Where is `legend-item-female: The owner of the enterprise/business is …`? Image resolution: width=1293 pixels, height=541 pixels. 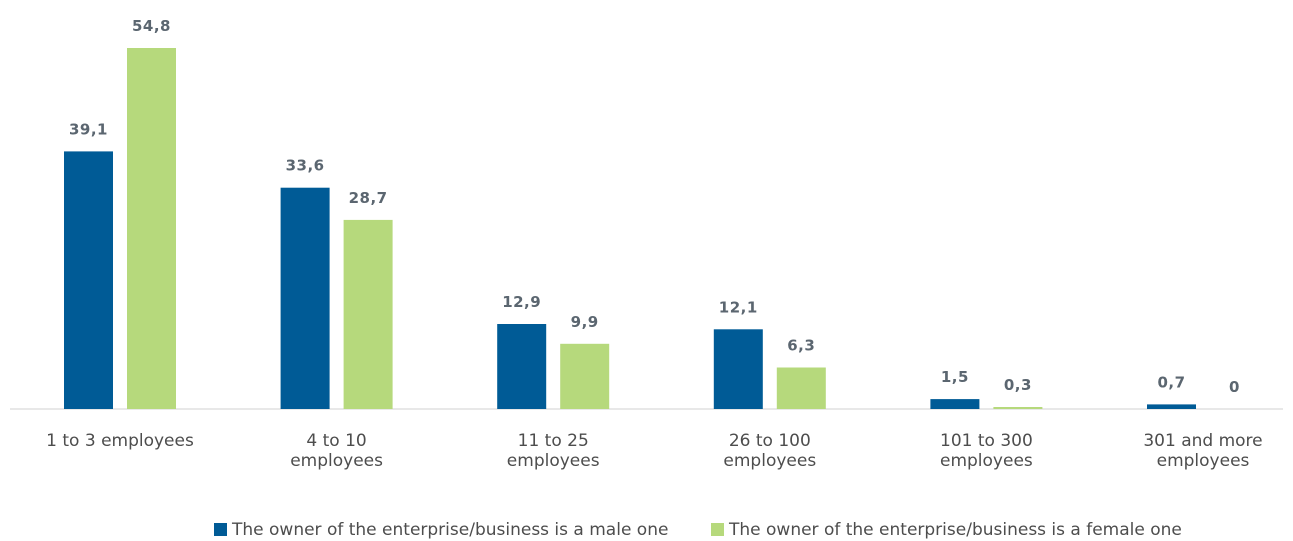 legend-item-female: The owner of the enterprise/business is … is located at coordinates (946, 529).